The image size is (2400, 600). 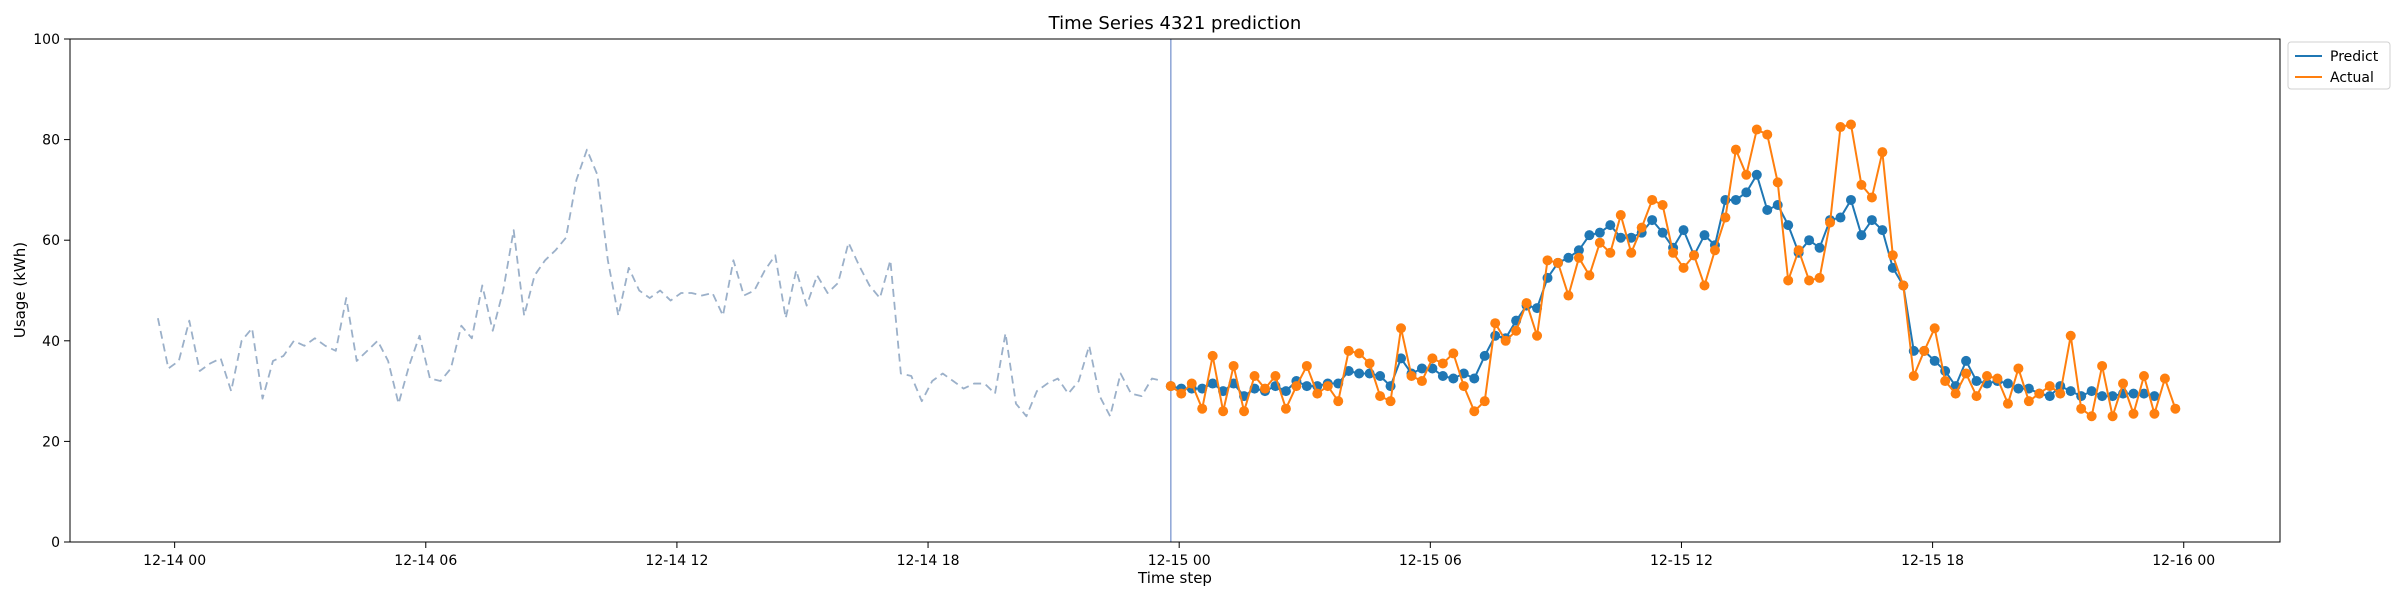 I want to click on y-tick-label: 80, so click(x=51, y=141).